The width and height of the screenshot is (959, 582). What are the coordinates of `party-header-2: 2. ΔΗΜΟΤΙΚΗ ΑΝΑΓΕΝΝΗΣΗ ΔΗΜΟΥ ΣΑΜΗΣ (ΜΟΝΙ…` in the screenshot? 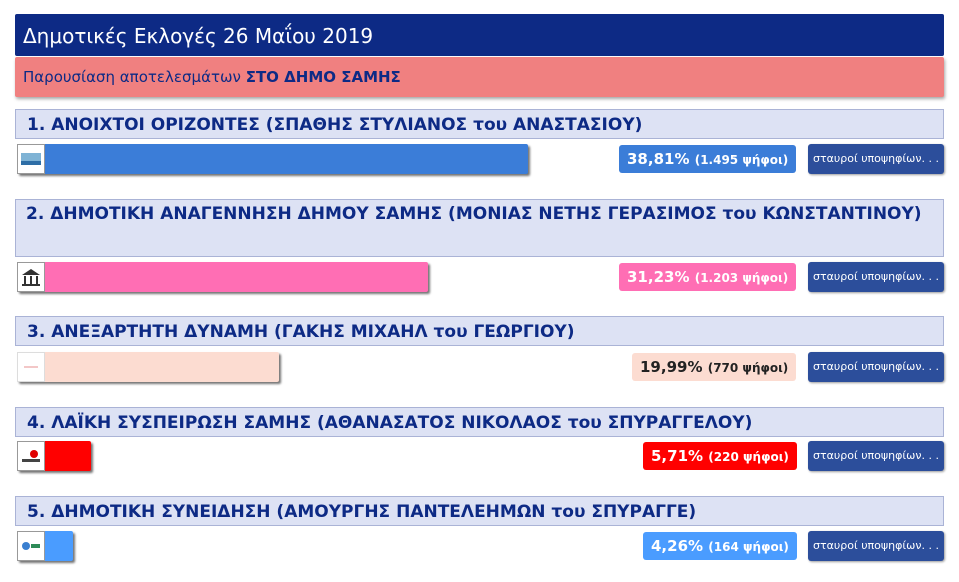 It's located at (479, 228).